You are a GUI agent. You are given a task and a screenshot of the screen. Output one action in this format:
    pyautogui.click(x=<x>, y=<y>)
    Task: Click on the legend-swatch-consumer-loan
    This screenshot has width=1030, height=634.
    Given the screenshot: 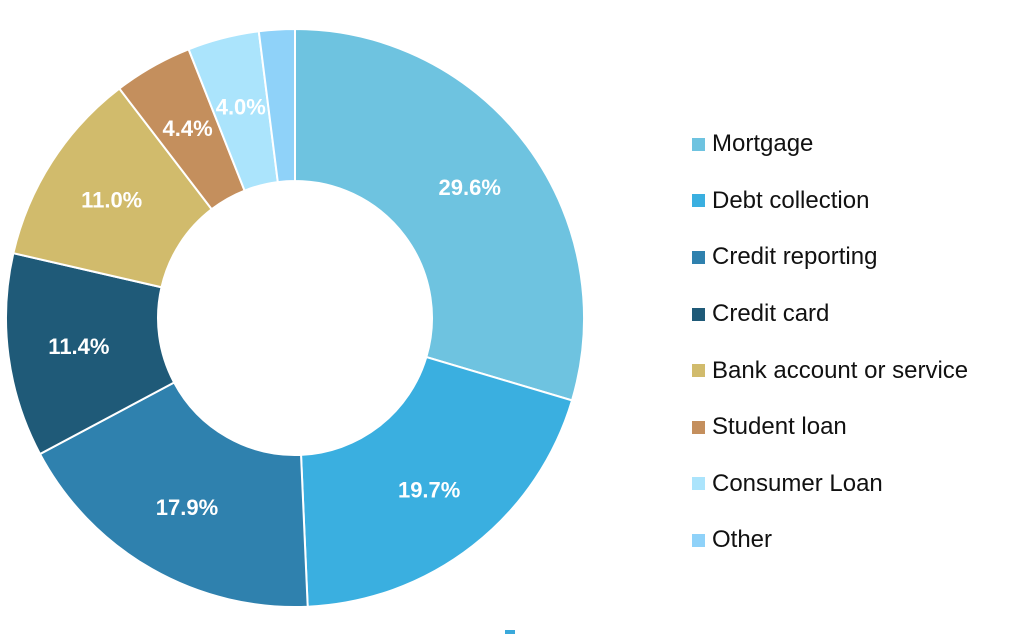 What is the action you would take?
    pyautogui.click(x=698, y=484)
    